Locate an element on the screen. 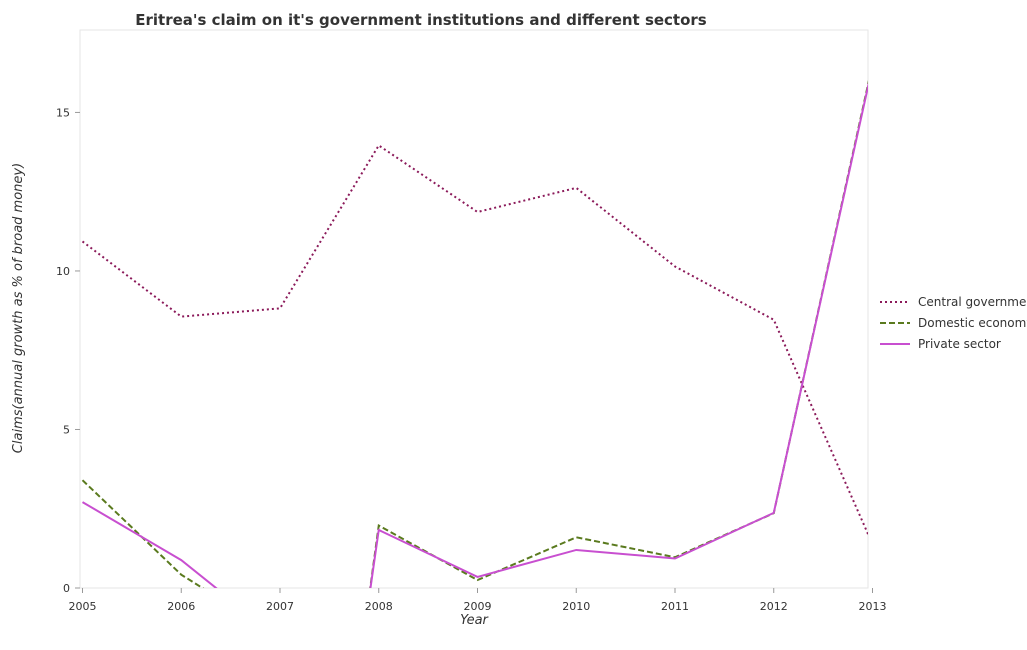  x-tick-label: 2009 is located at coordinates (478, 606).